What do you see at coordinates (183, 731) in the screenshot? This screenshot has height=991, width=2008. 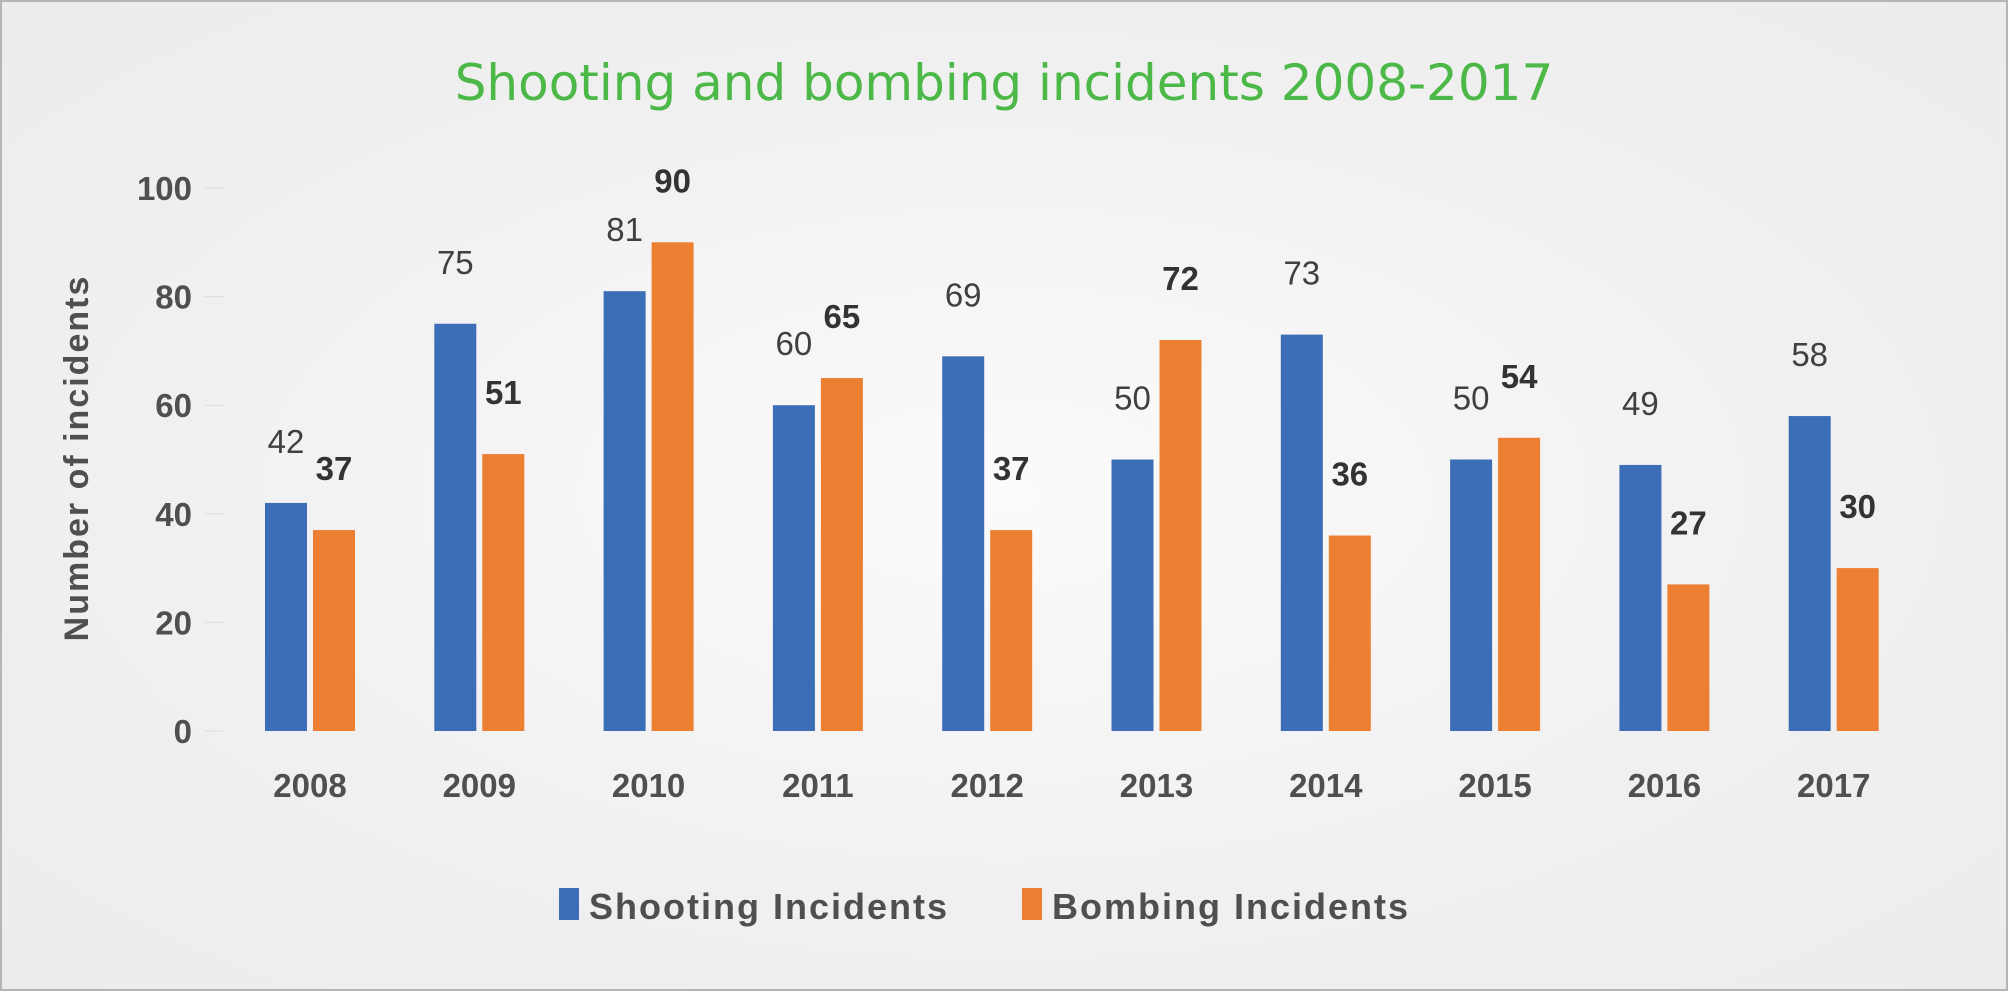 I see `y-tick-label: 0` at bounding box center [183, 731].